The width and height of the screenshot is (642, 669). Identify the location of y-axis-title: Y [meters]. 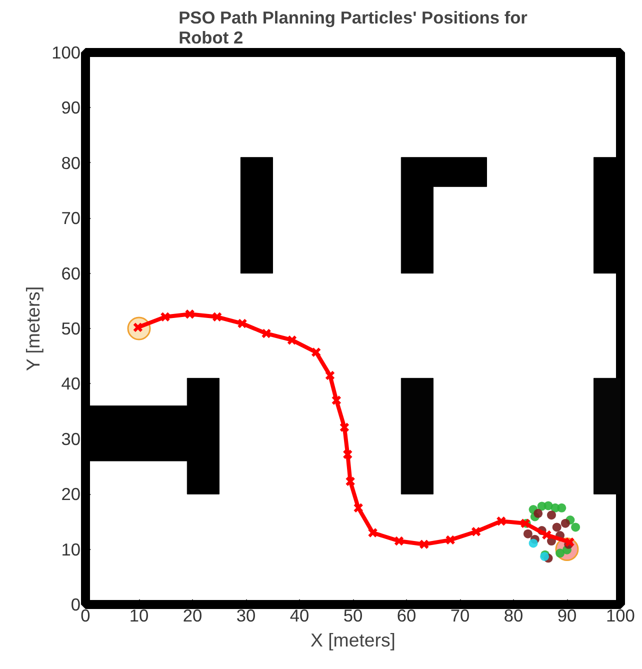
(33, 329).